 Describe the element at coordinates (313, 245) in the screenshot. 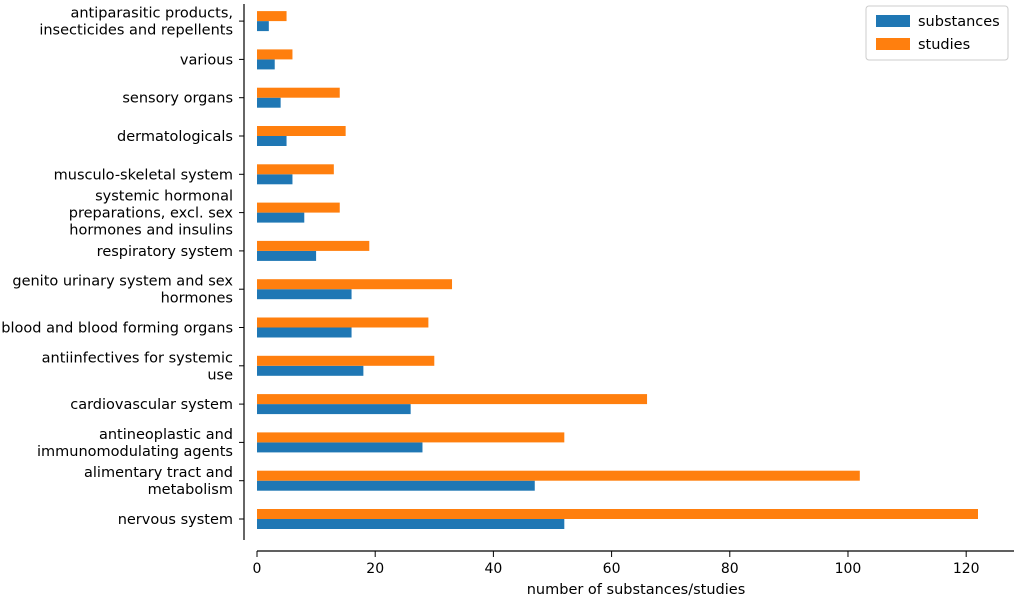

I see `bar-studies-respiratory-system` at that location.